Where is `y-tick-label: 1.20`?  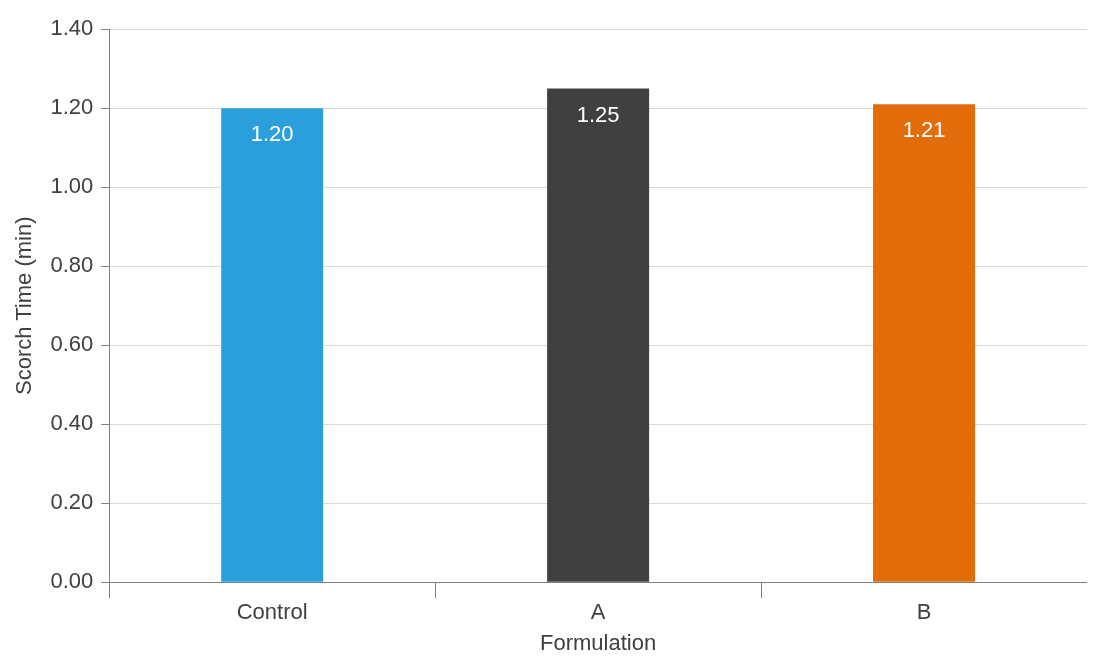 y-tick-label: 1.20 is located at coordinates (72, 107).